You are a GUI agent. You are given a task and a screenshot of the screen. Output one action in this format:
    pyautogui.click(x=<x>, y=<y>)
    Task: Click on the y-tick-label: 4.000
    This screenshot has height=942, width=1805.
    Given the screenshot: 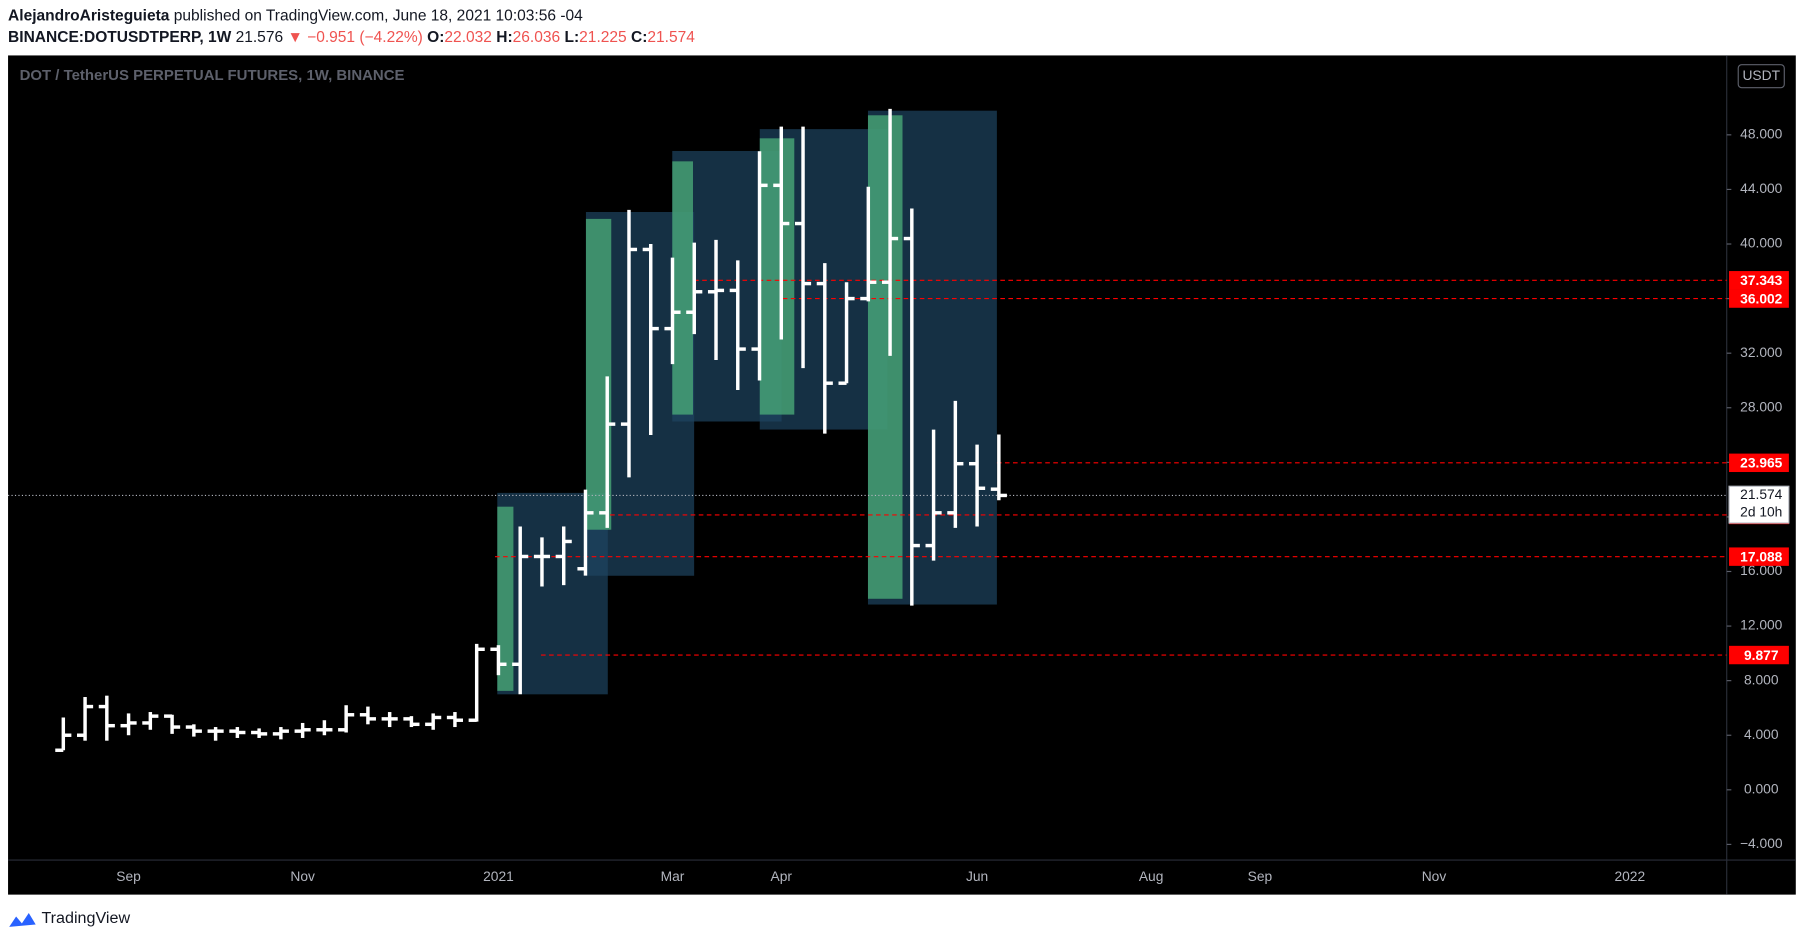 What is the action you would take?
    pyautogui.click(x=1761, y=734)
    